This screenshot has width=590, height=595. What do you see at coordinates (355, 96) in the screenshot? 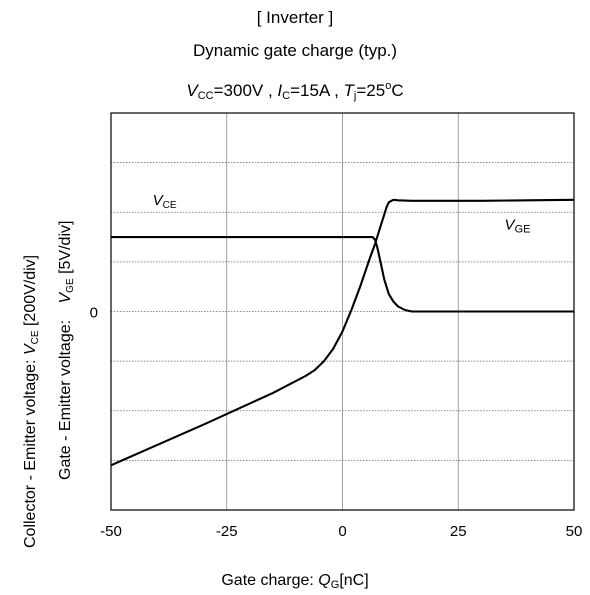
I see `tj-subscript: j` at bounding box center [355, 96].